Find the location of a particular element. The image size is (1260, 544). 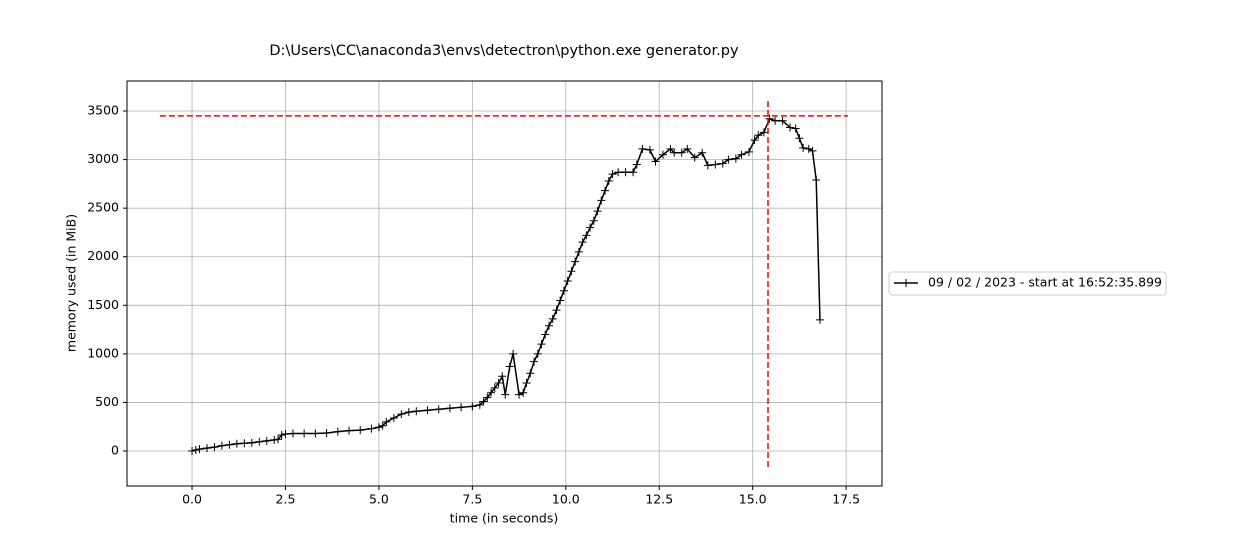

x-axis-label: time (in seconds) is located at coordinates (504, 518).